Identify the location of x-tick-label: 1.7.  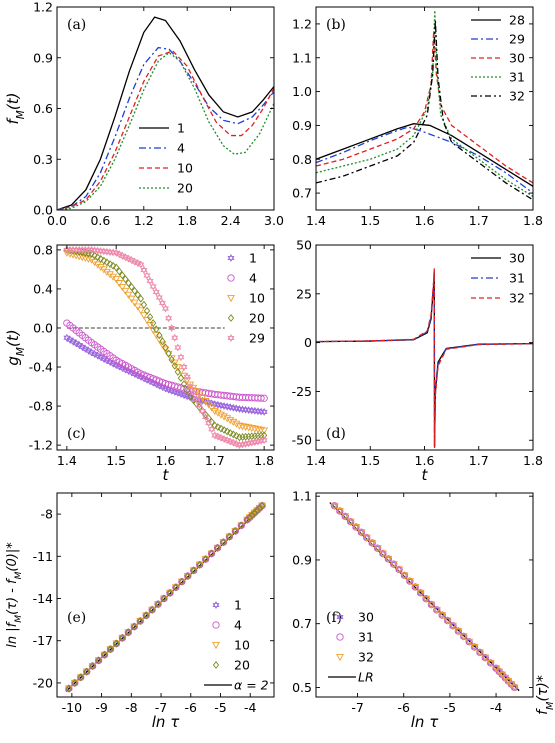
(479, 460).